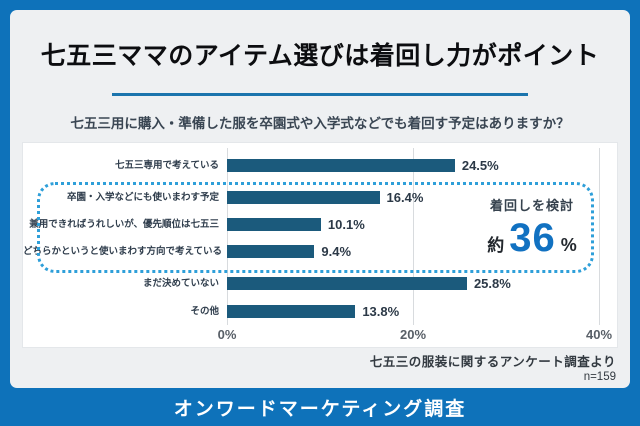  Describe the element at coordinates (413, 334) in the screenshot. I see `x-axis-tick-label: 20%` at that location.